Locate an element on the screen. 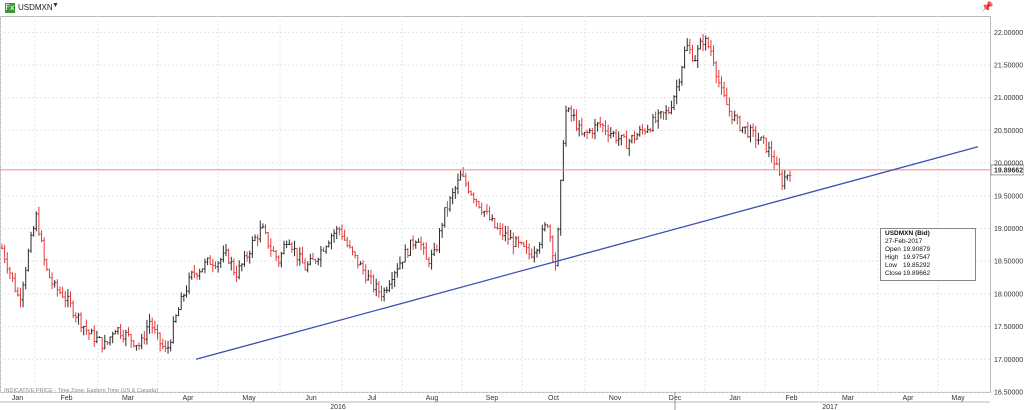 The image size is (1024, 410). pin-icon: 📌 is located at coordinates (987, 7).